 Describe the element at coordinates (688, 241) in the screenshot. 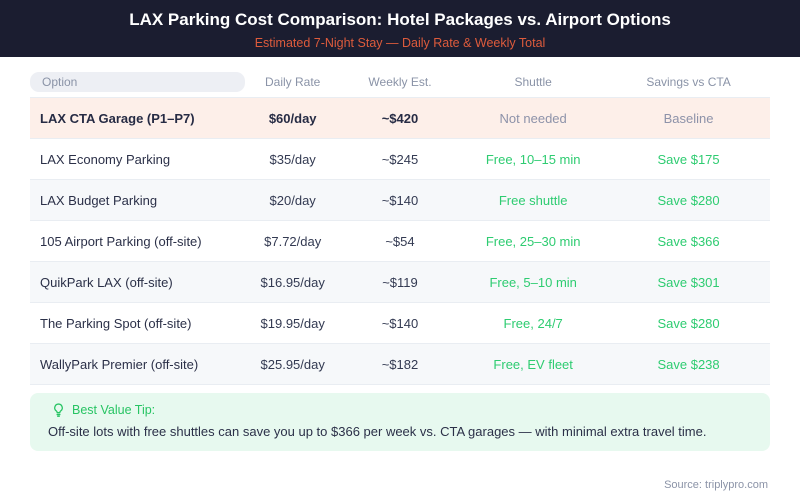

I see `cell-savings: Save $366` at that location.